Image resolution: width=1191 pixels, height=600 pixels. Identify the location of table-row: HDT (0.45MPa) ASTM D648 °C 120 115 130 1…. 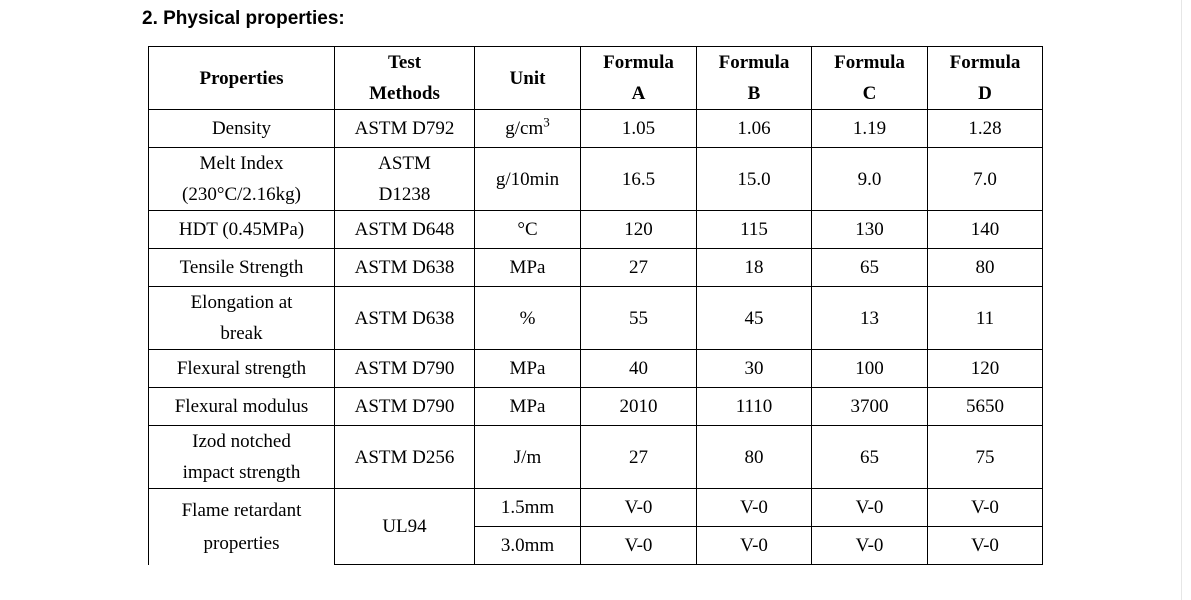
(595, 229).